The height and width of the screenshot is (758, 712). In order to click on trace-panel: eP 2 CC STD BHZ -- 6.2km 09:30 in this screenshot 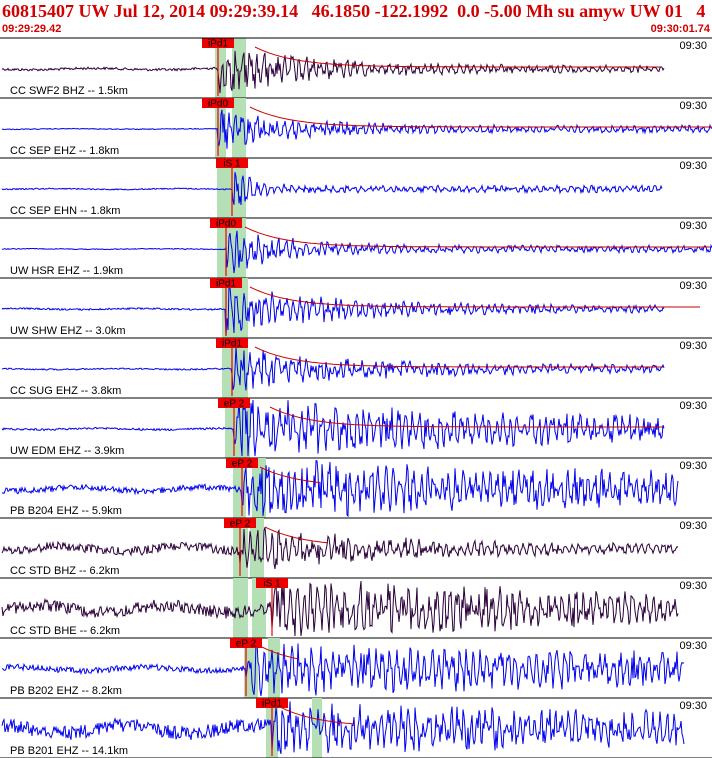, I will do `click(356, 548)`.